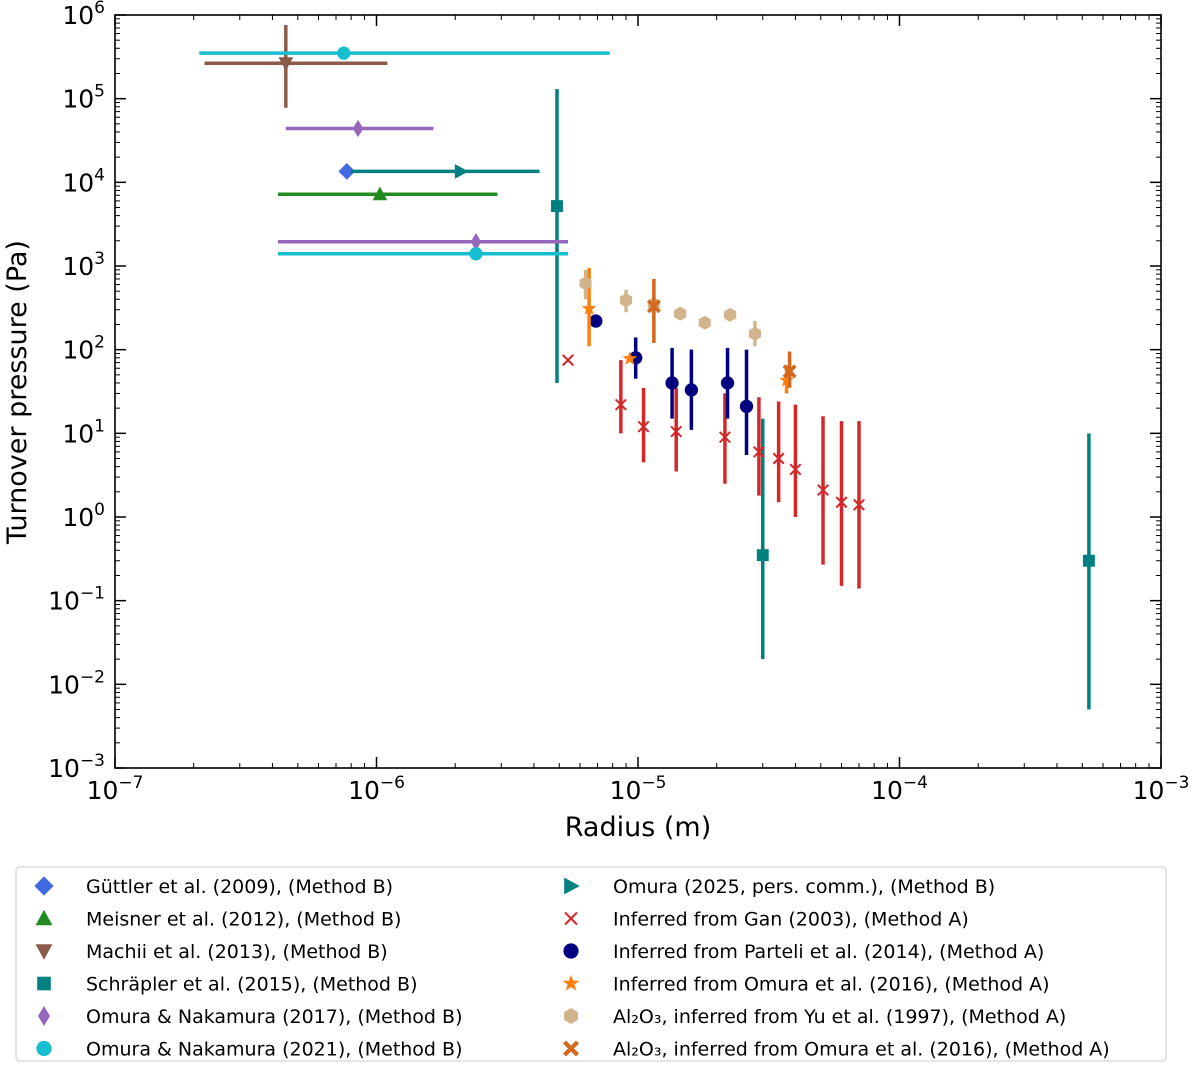 The width and height of the screenshot is (1200, 1068). Describe the element at coordinates (239, 887) in the screenshot. I see `legend-label-guttler: Güttler et al. (2009), (Method B)` at that location.